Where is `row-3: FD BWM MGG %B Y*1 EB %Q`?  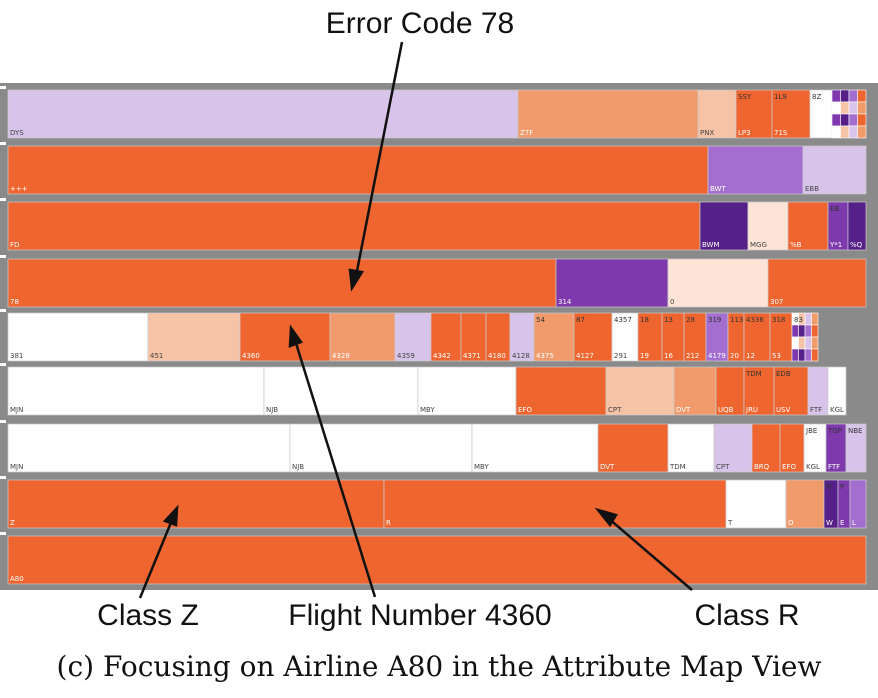 row-3: FD BWM MGG %B Y*1 EB %Q is located at coordinates (433, 224).